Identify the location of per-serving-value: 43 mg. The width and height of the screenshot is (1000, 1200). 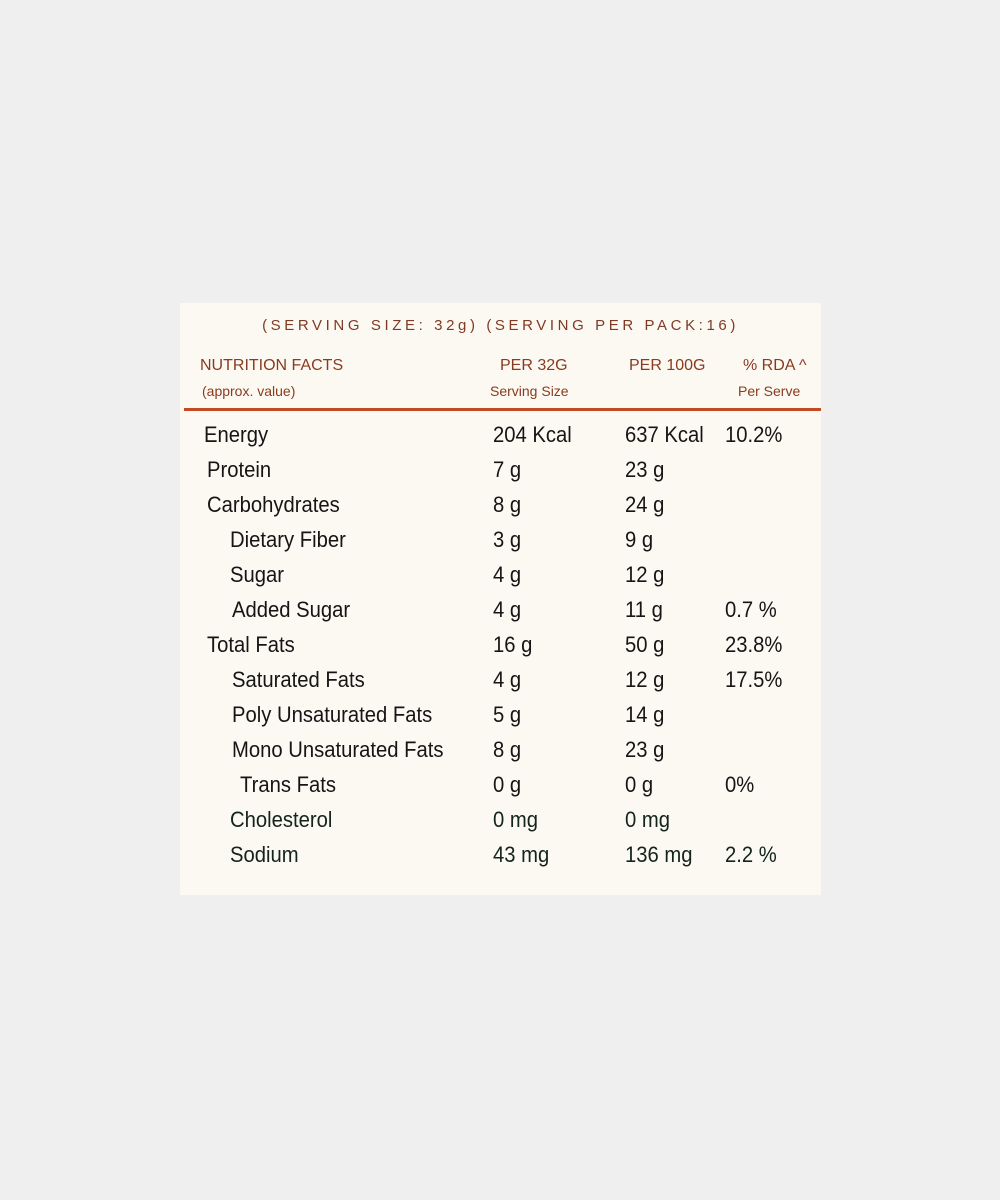
(521, 854).